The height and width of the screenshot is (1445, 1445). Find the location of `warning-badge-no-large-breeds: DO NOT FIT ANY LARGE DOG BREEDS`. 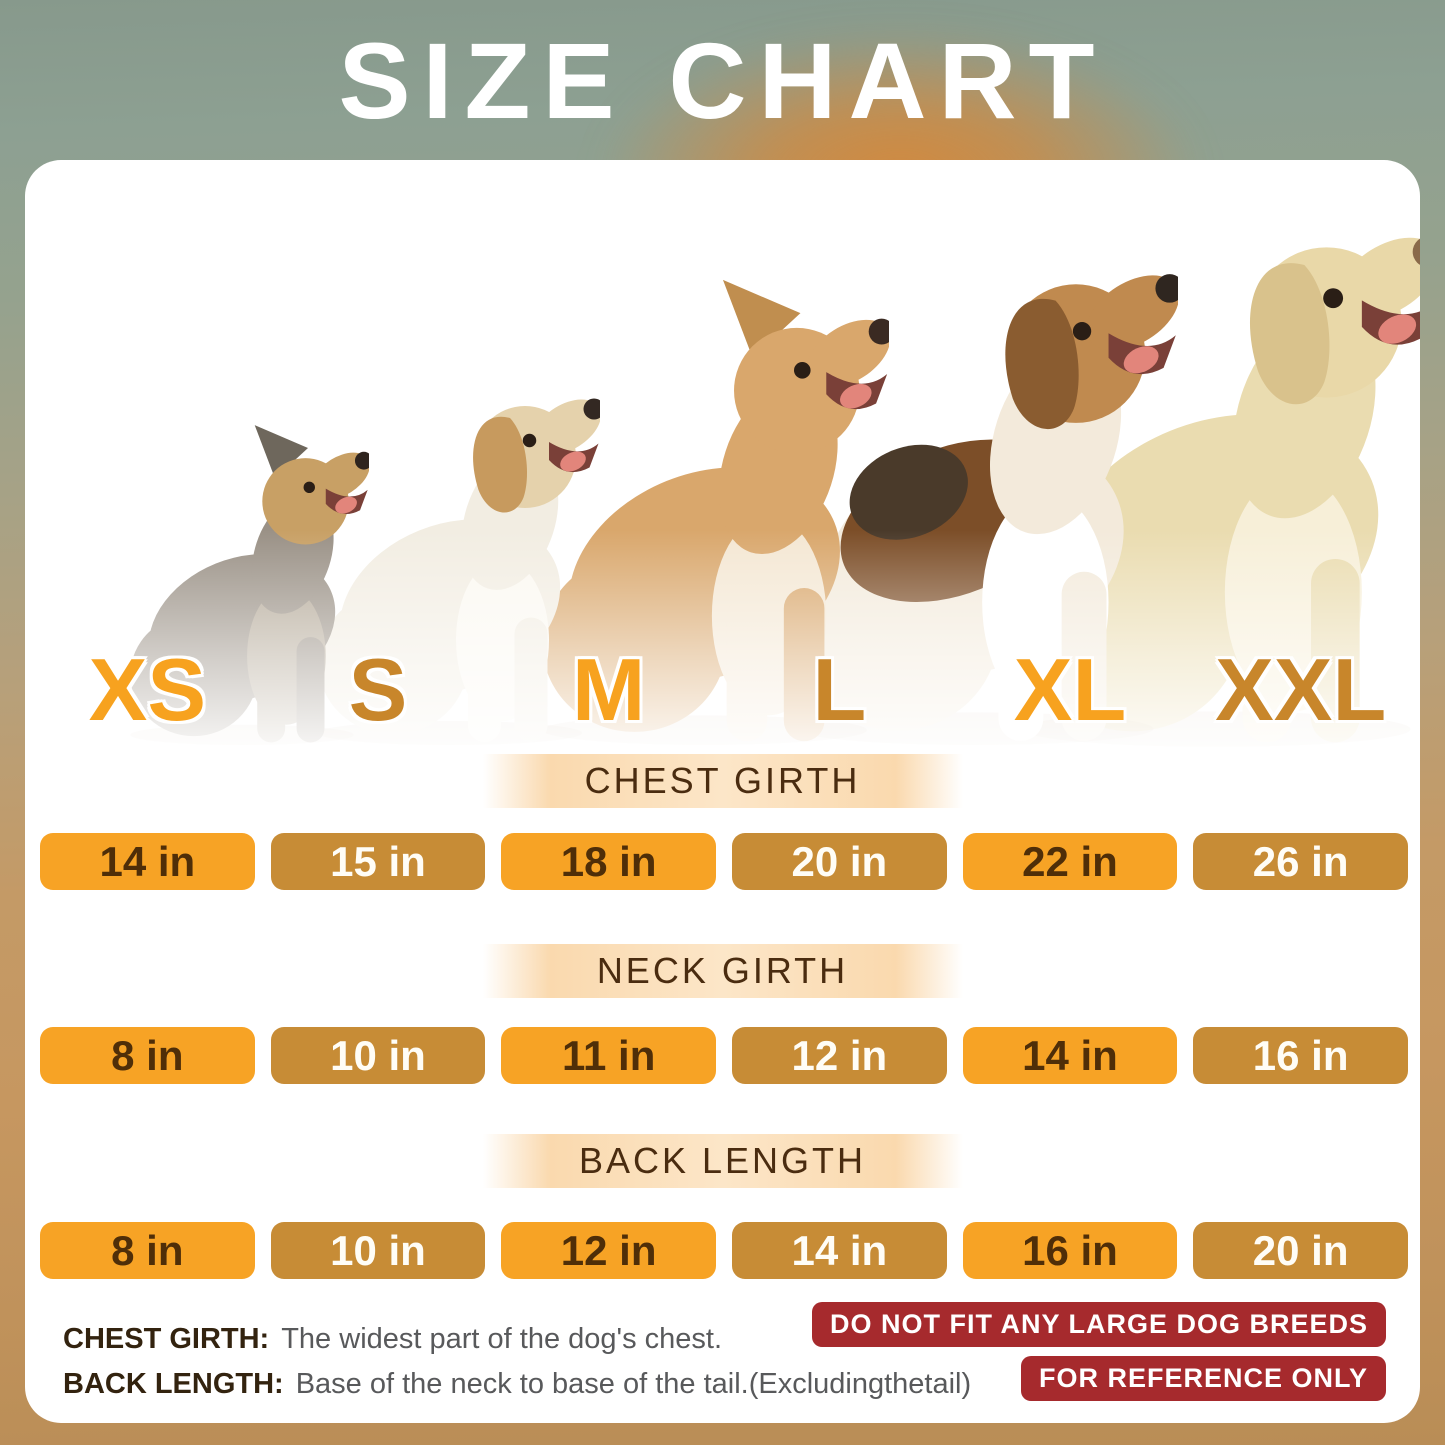

warning-badge-no-large-breeds: DO NOT FIT ANY LARGE DOG BREEDS is located at coordinates (1098, 1324).